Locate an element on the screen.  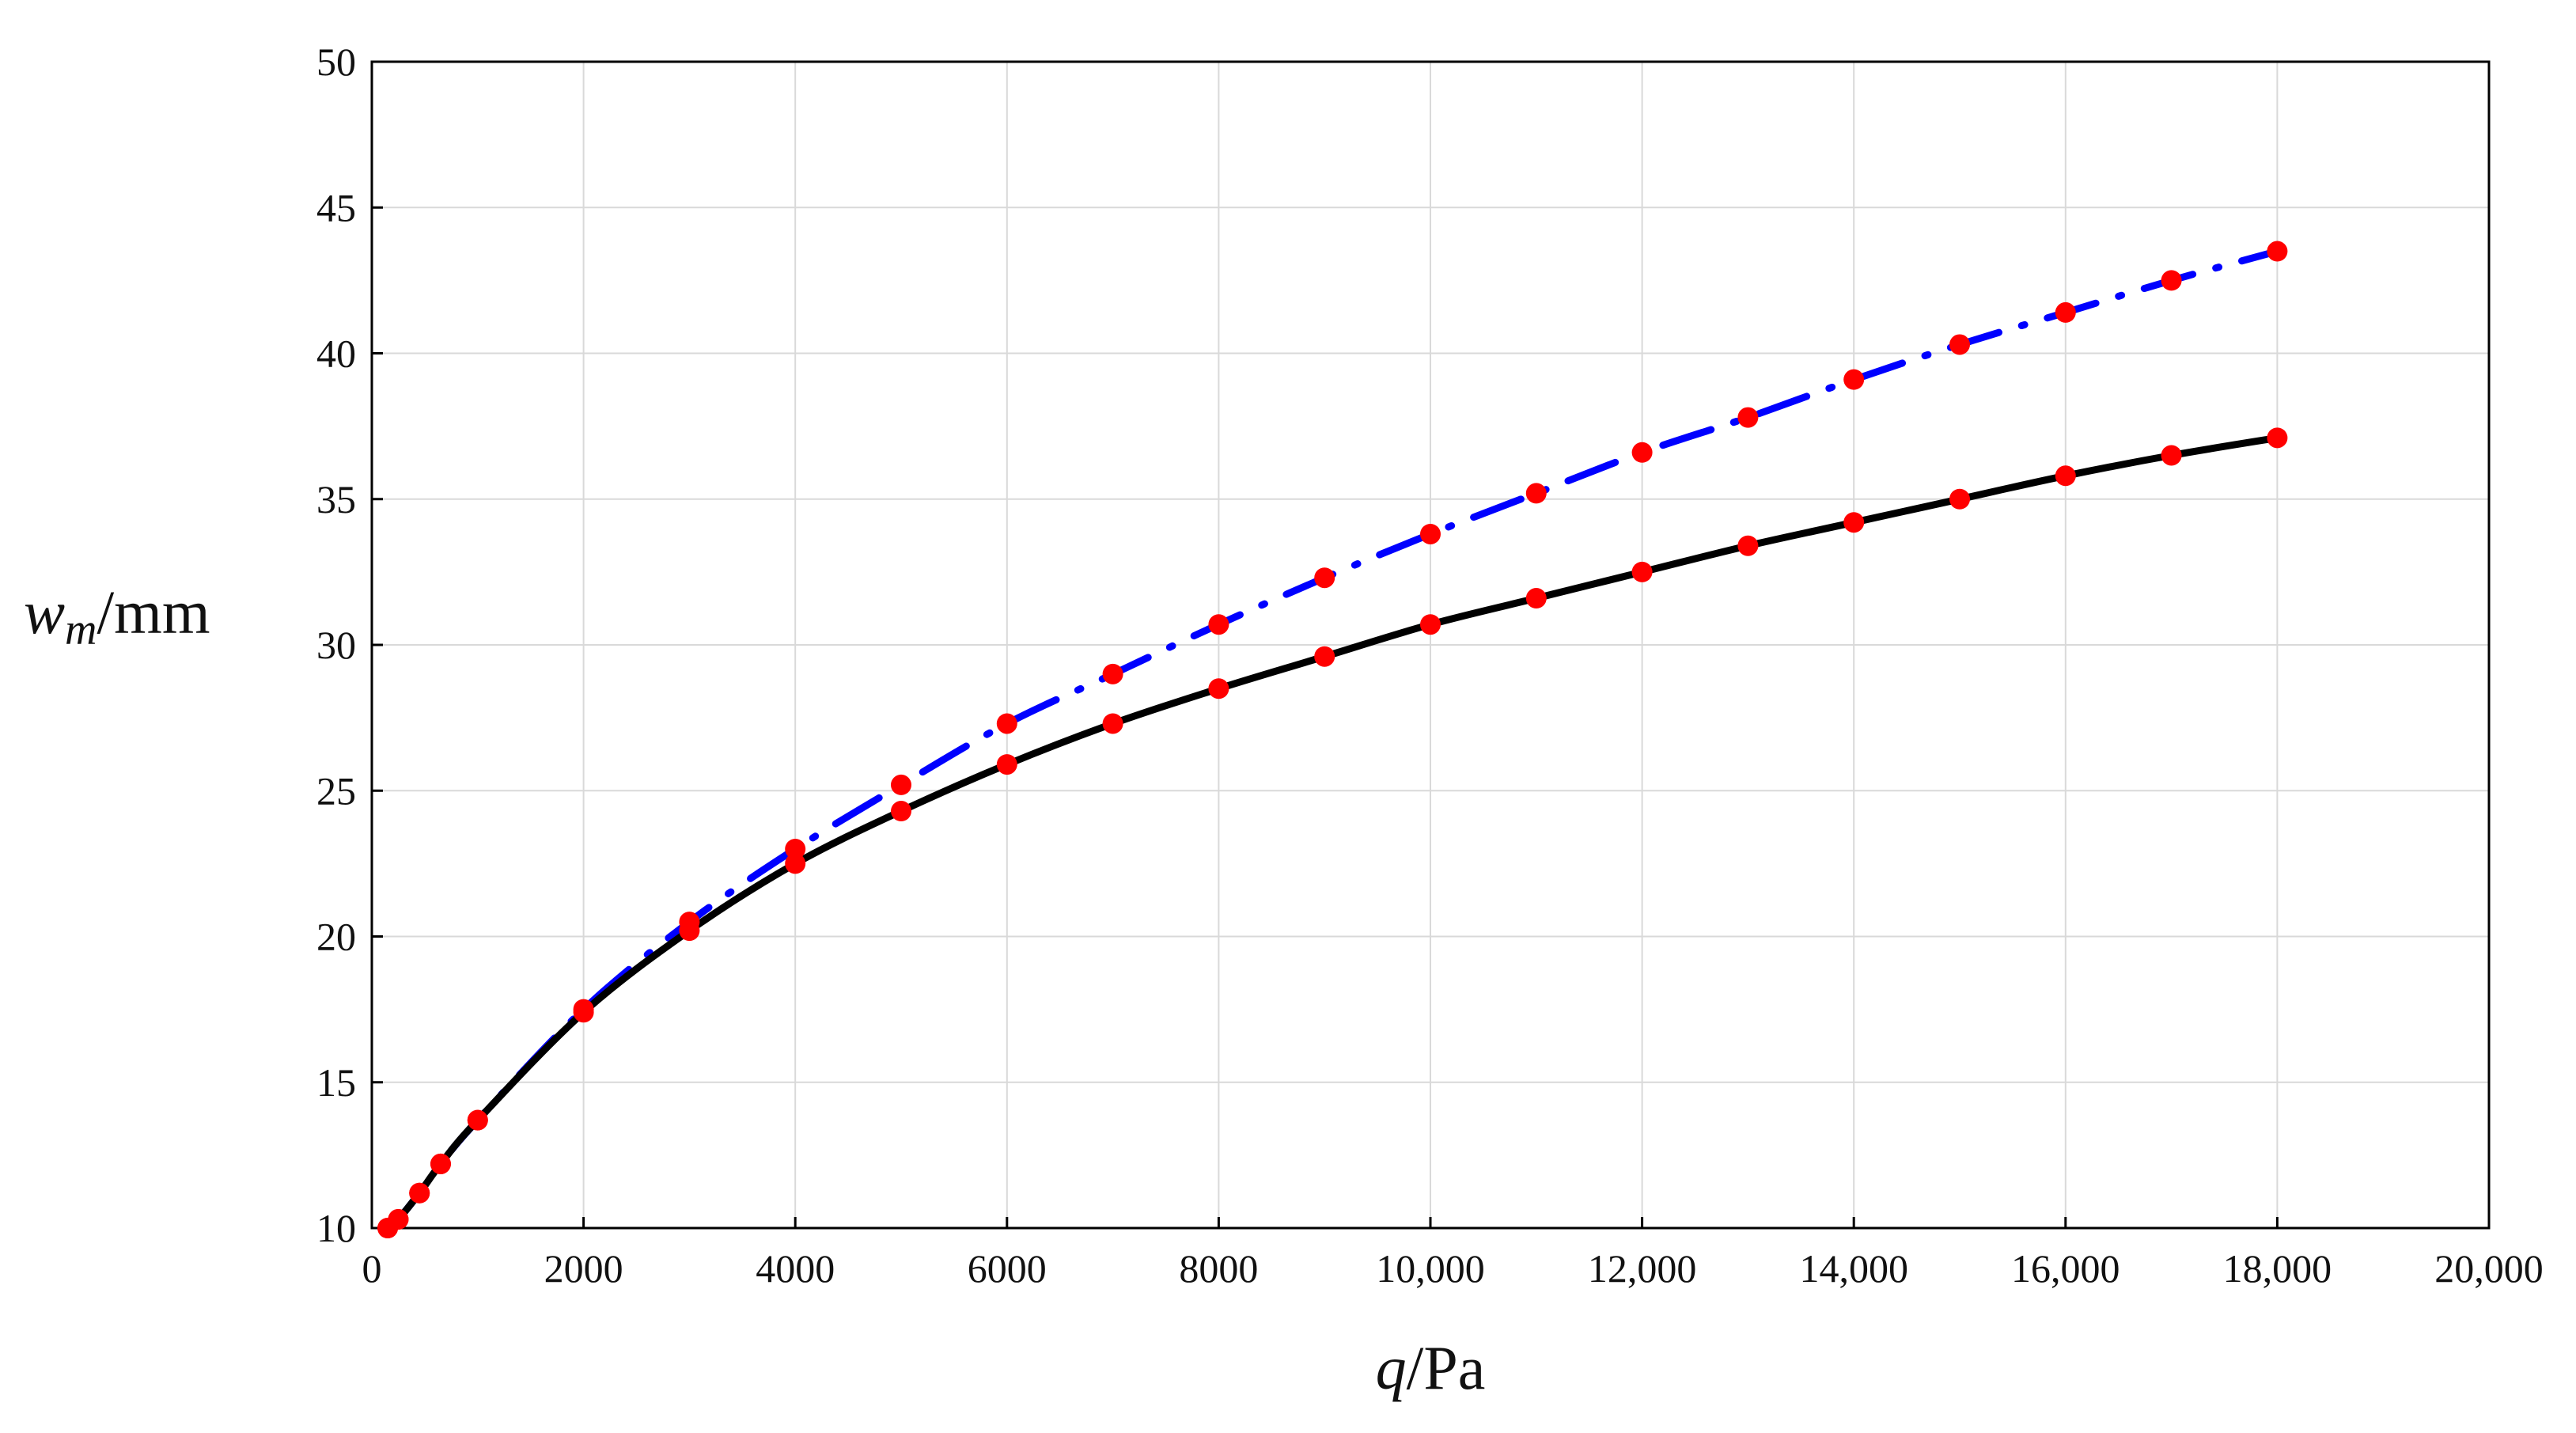
x-tick-label: 2000 is located at coordinates (583, 1268).